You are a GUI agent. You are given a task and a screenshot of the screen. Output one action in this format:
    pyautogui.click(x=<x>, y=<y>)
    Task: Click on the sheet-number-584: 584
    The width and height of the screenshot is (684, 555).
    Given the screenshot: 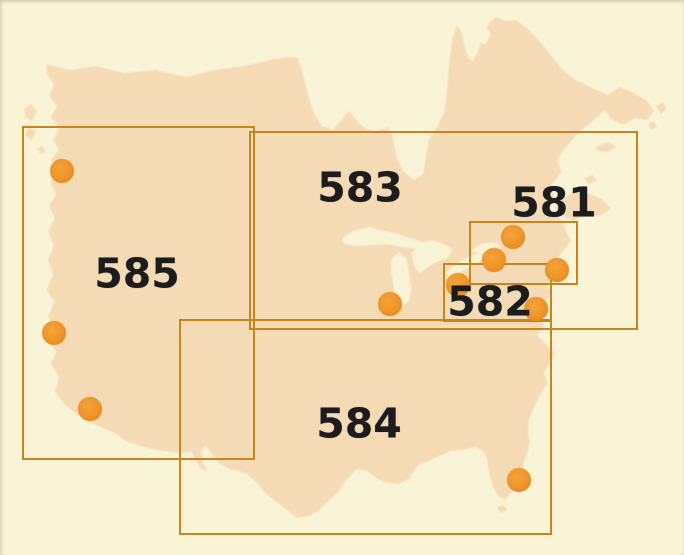 What is the action you would take?
    pyautogui.click(x=359, y=423)
    